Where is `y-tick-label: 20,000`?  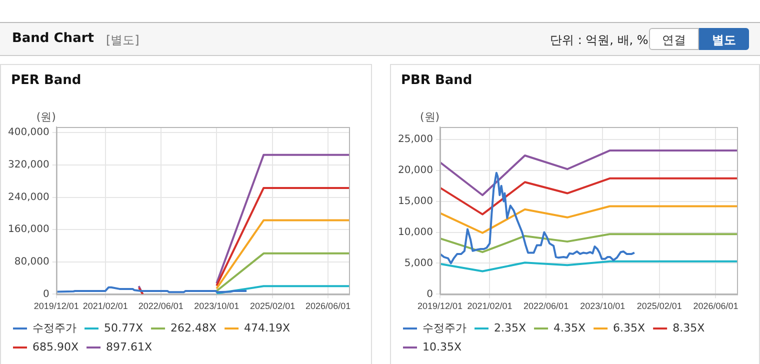
y-tick-label: 20,000 is located at coordinates (415, 170).